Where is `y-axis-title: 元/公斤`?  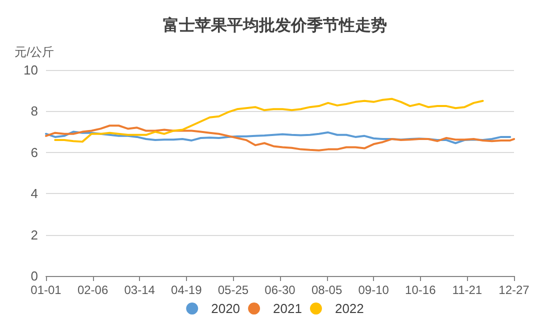
y-axis-title: 元/公斤 is located at coordinates (34, 52).